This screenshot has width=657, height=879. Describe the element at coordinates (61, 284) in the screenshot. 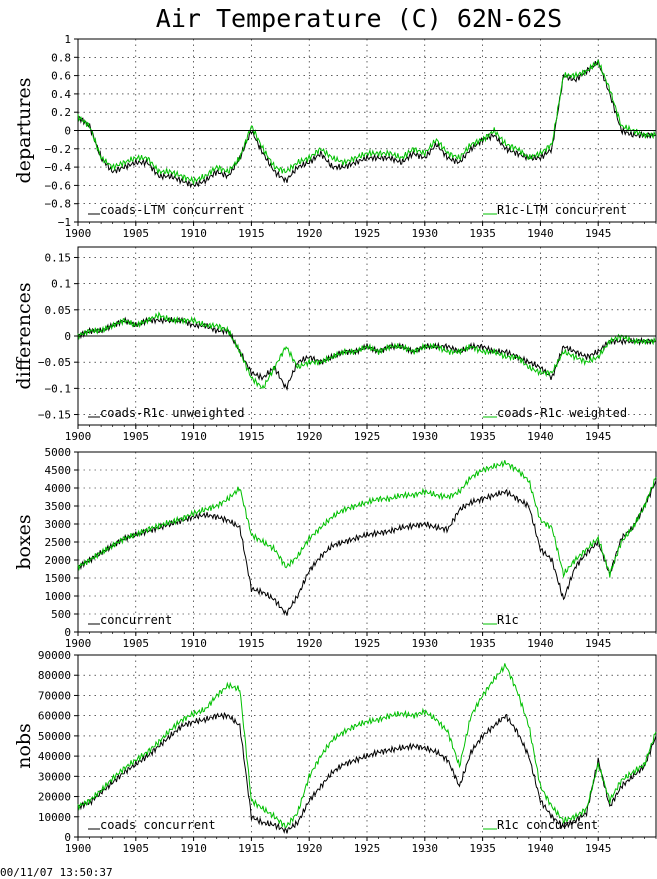

I see `y-tick-label: 0.1` at that location.